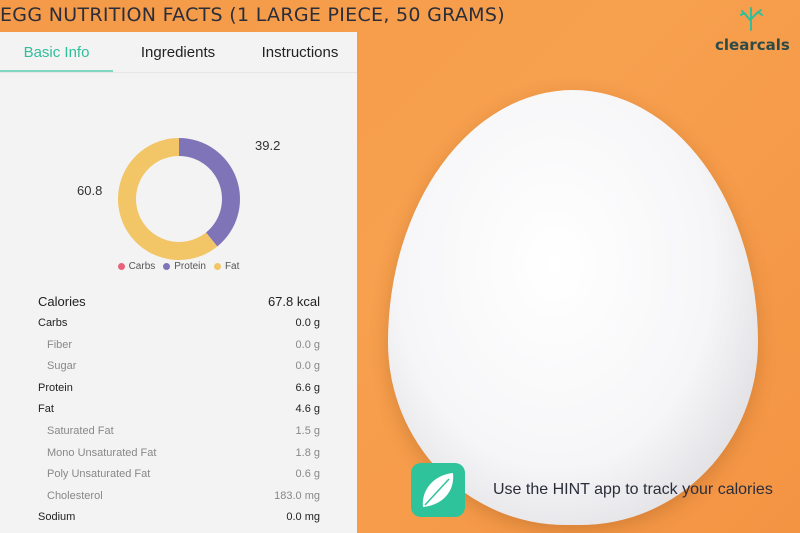 This screenshot has height=533, width=800. Describe the element at coordinates (293, 301) in the screenshot. I see `nutrient-value: 67.8 kcal` at that location.